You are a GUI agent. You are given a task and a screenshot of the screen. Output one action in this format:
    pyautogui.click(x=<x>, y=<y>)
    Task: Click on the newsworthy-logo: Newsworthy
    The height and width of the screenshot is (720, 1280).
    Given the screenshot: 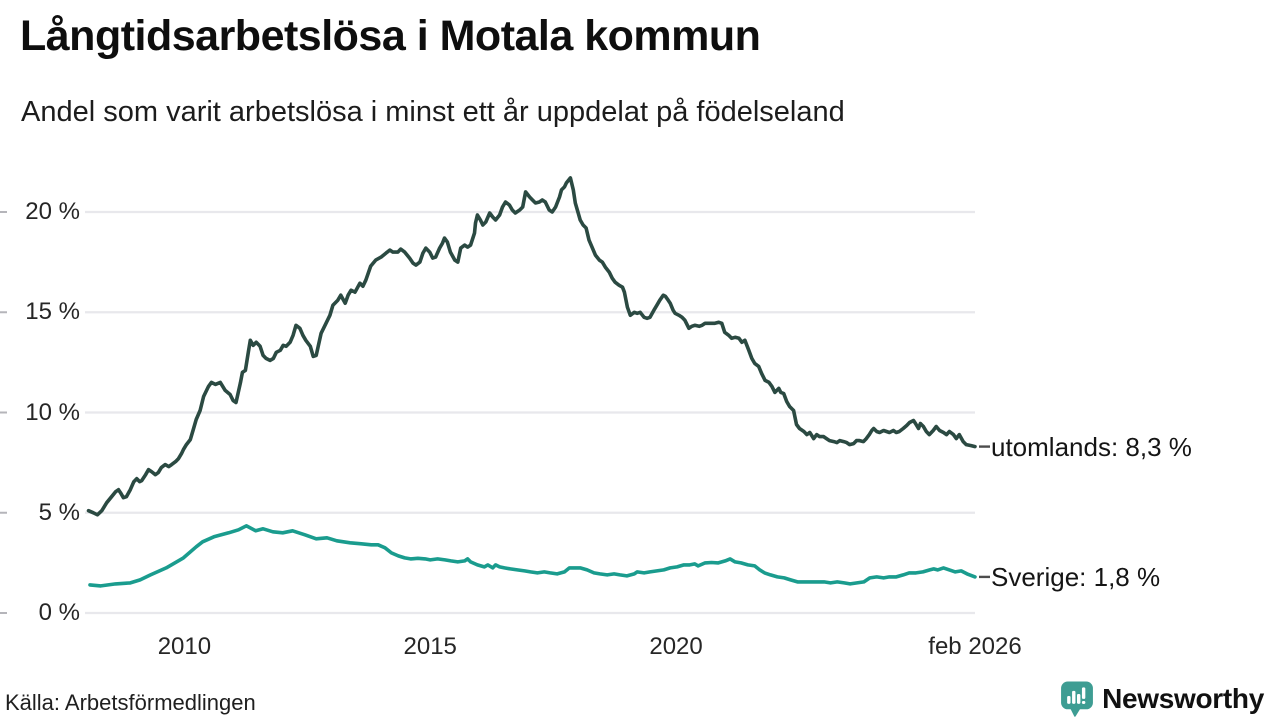 What is the action you would take?
    pyautogui.click(x=1161, y=698)
    